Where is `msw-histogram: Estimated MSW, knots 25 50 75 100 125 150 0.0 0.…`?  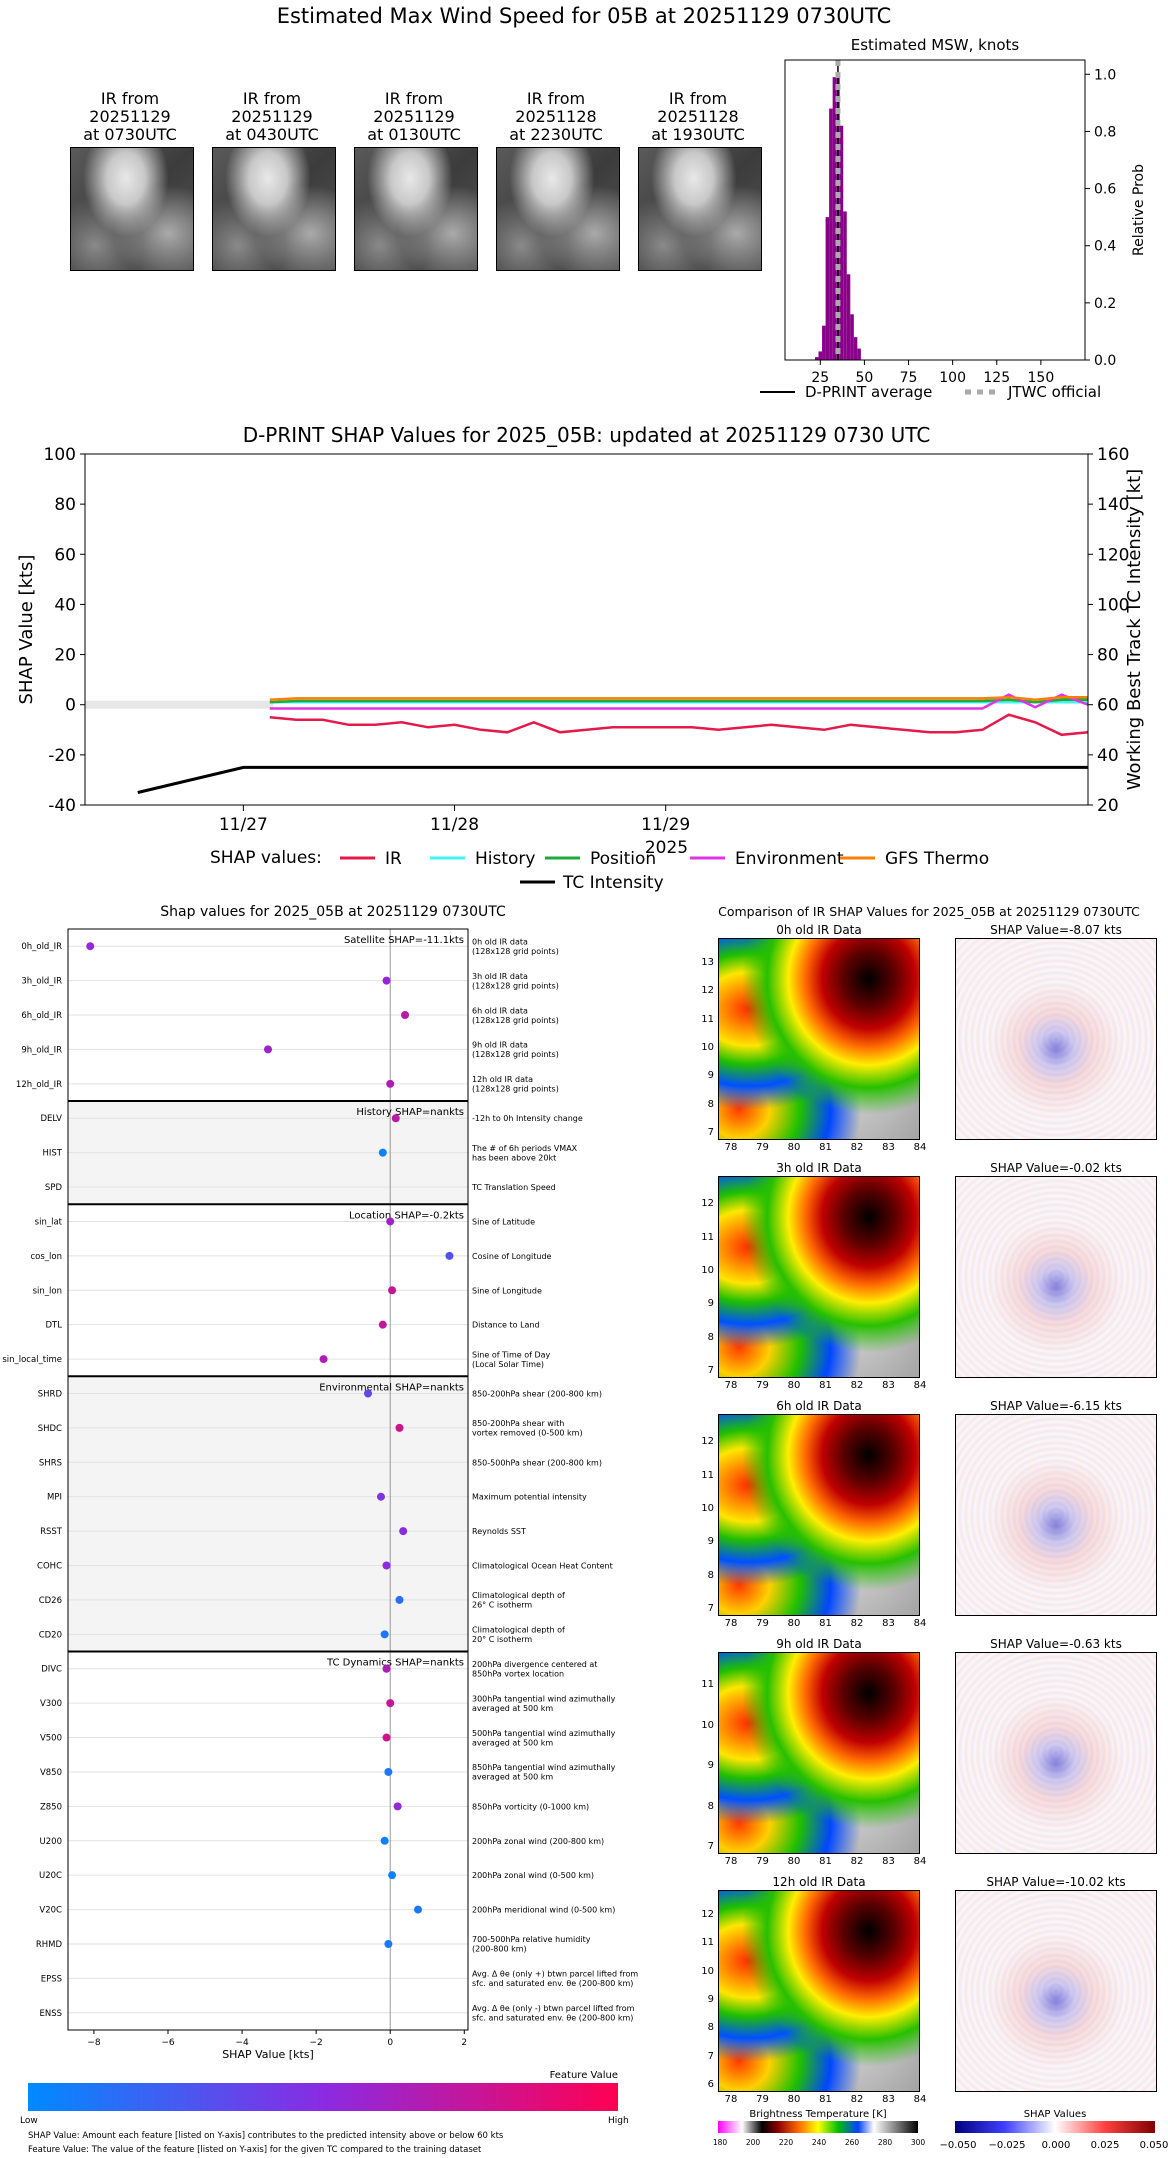 msw-histogram: Estimated MSW, knots 25 50 75 100 125 150 0.0 0.… is located at coordinates (953, 218).